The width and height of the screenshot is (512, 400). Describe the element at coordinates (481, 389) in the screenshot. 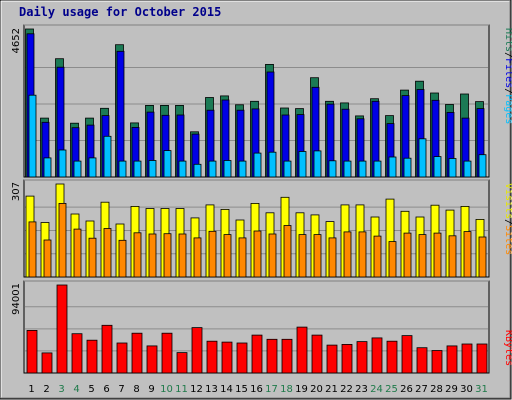

I see `x-tick-label: 31` at that location.